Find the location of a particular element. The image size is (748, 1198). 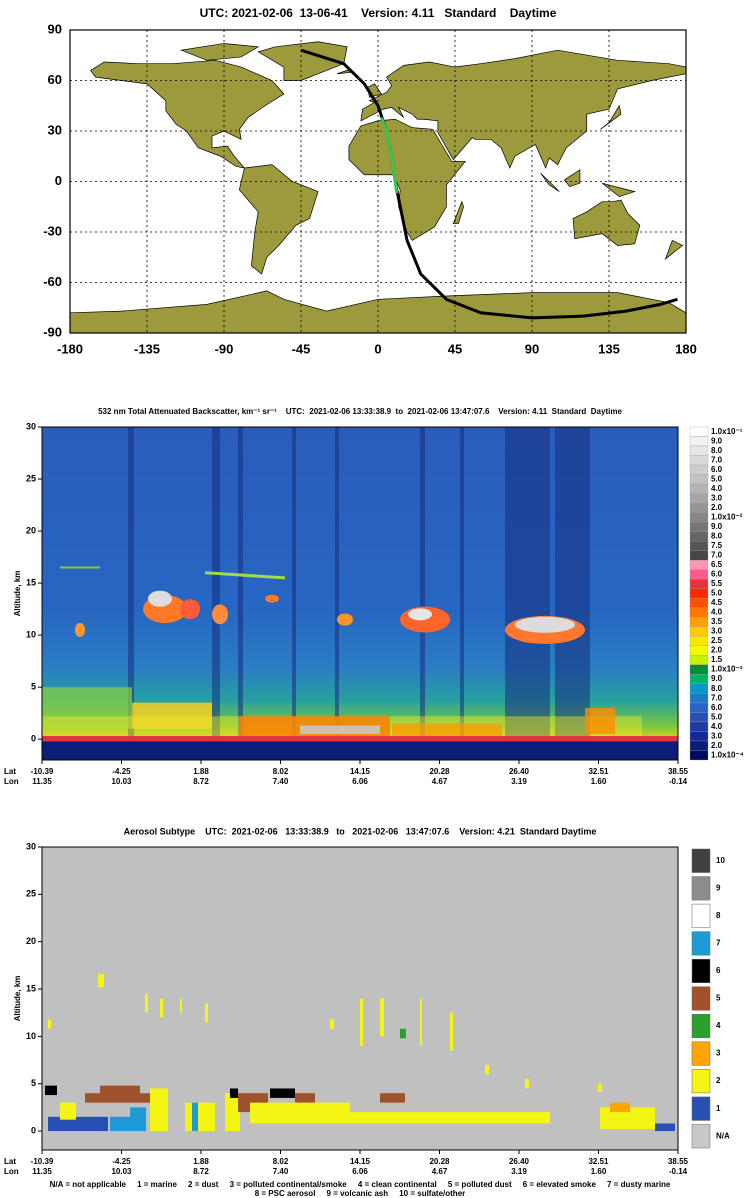

y-tick-label: -30 is located at coordinates (52, 230).